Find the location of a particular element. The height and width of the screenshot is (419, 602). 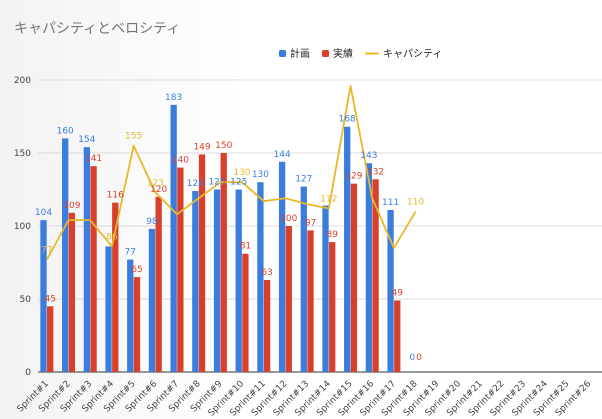

data-label-plan: 0 is located at coordinates (412, 358).